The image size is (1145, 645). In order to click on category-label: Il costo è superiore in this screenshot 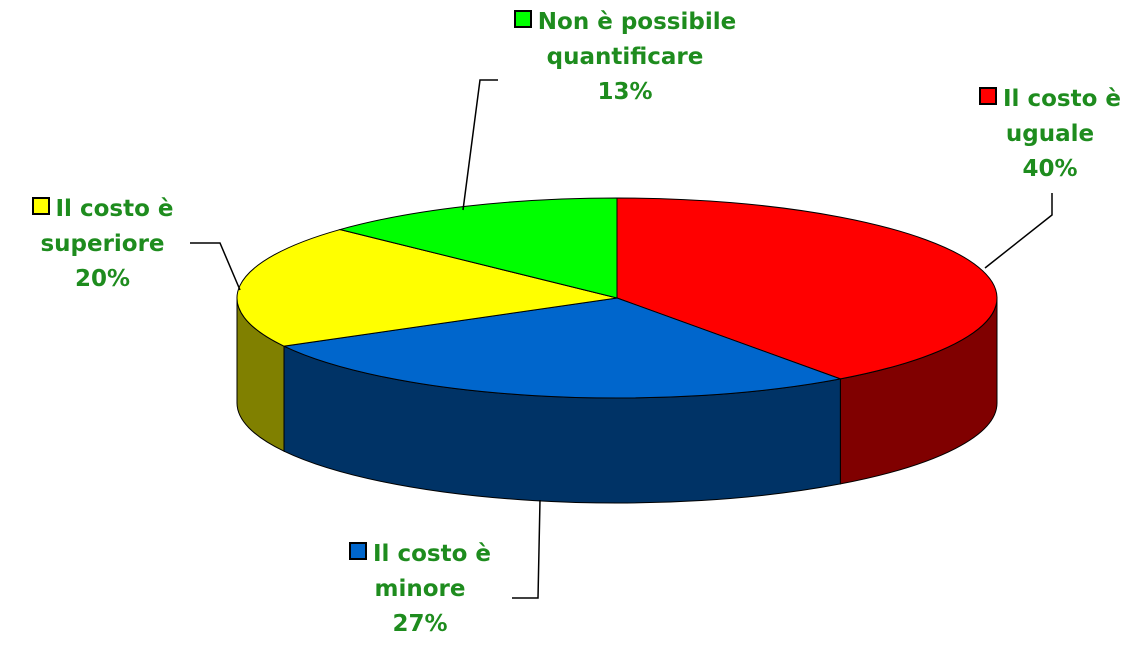, I will do `click(107, 226)`.